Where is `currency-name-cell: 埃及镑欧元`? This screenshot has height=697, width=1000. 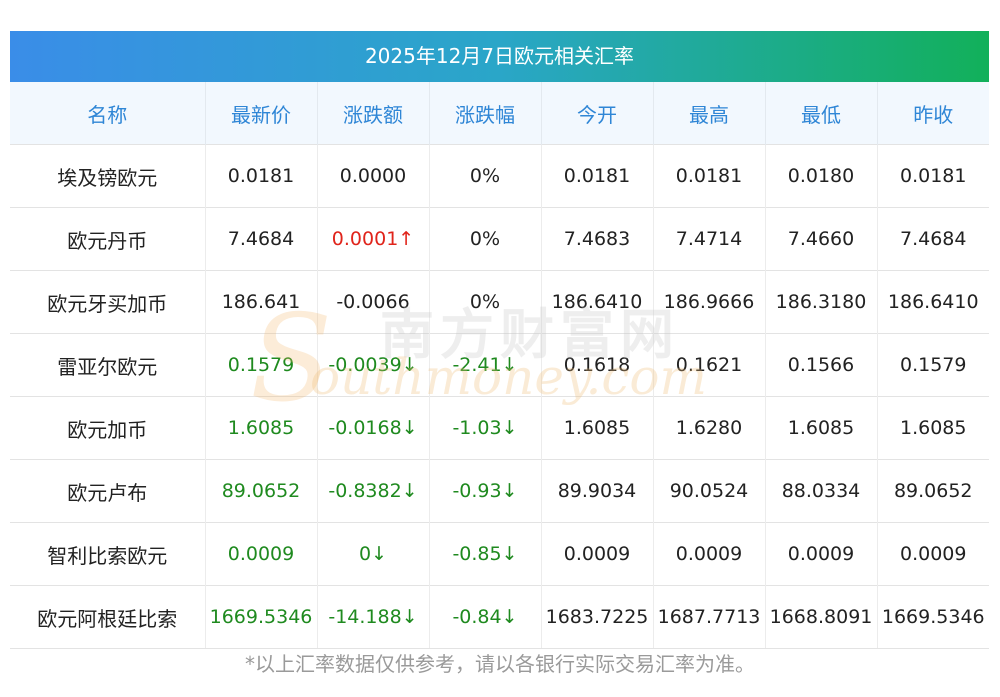 currency-name-cell: 埃及镑欧元 is located at coordinates (108, 176).